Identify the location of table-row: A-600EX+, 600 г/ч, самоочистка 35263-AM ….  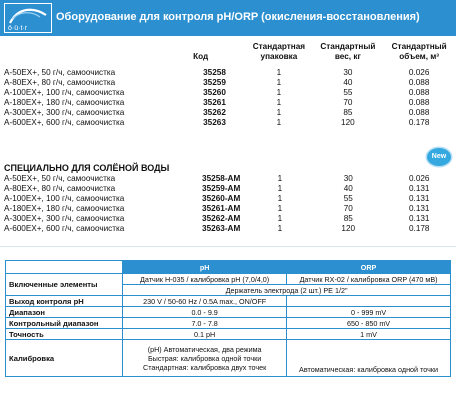
(228, 229).